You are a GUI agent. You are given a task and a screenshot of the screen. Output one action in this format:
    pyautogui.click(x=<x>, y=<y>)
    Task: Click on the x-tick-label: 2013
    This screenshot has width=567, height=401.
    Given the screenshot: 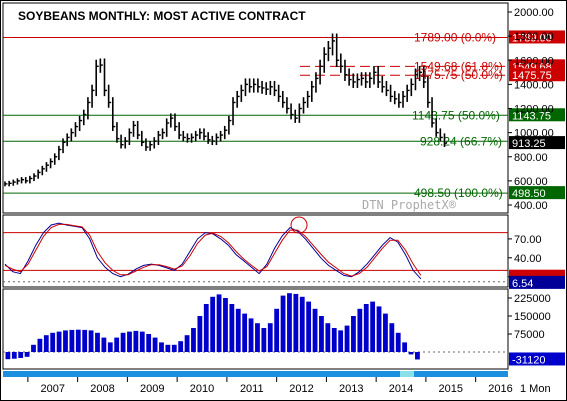 What is the action you would take?
    pyautogui.click(x=351, y=389)
    